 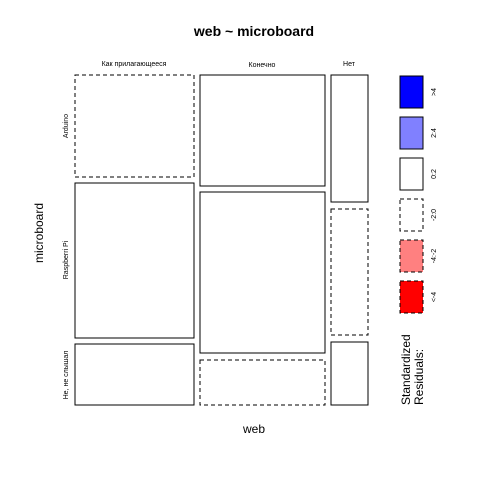 I want to click on x-axis-title: web, so click(x=253, y=429).